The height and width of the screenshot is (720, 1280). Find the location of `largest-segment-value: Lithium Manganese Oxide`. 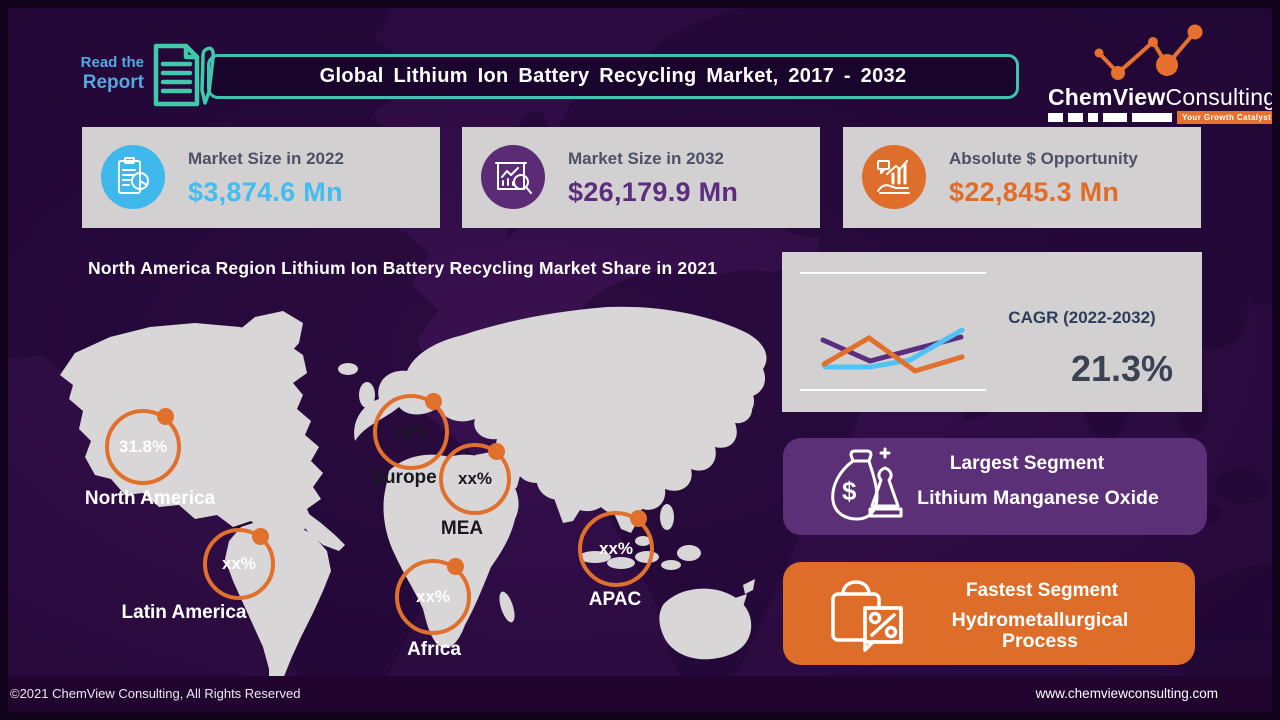

largest-segment-value: Lithium Manganese Oxide is located at coordinates (1038, 498).